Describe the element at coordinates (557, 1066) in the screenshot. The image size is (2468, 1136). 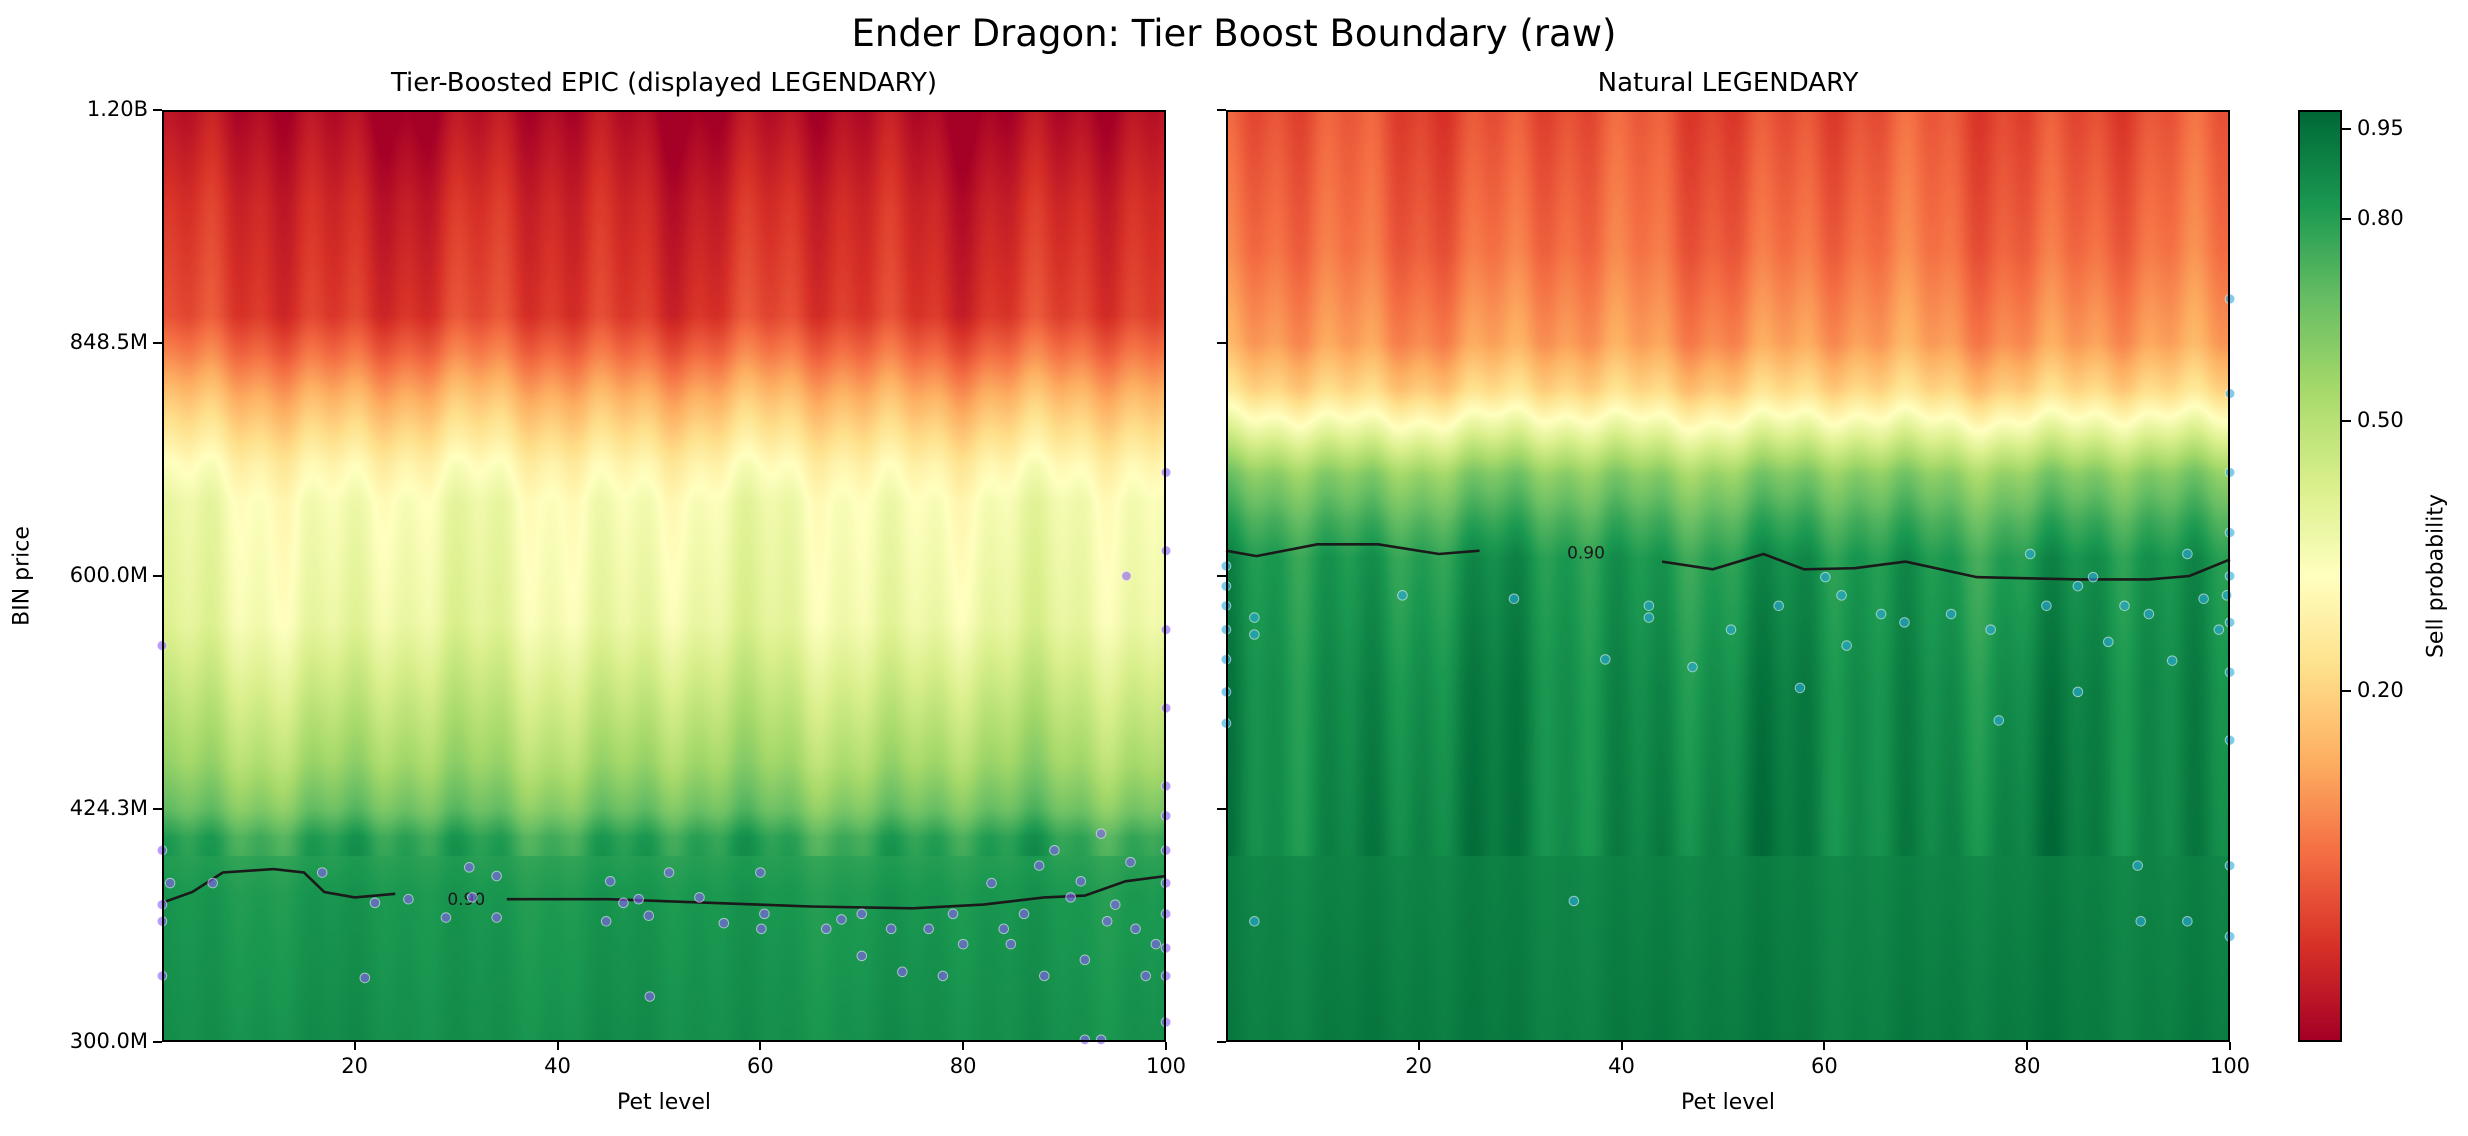
I see `x-tick-label: 40` at that location.